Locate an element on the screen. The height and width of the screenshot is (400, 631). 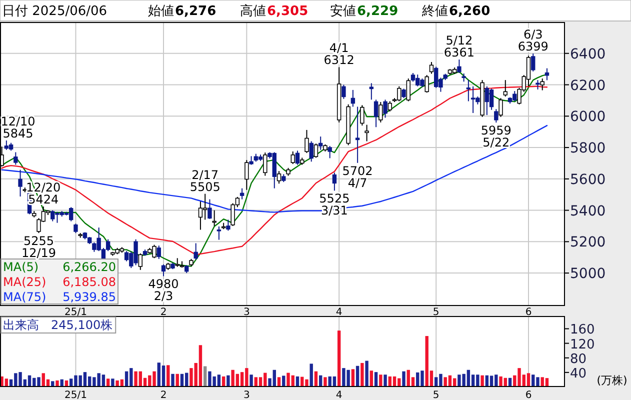
y-tick-label: 5000 is located at coordinates (588, 274).